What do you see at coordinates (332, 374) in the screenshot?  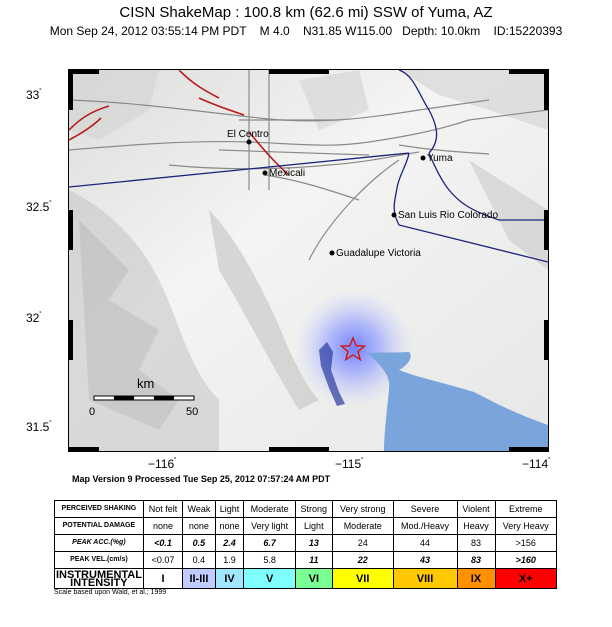 I see `intensity-hotspot` at bounding box center [332, 374].